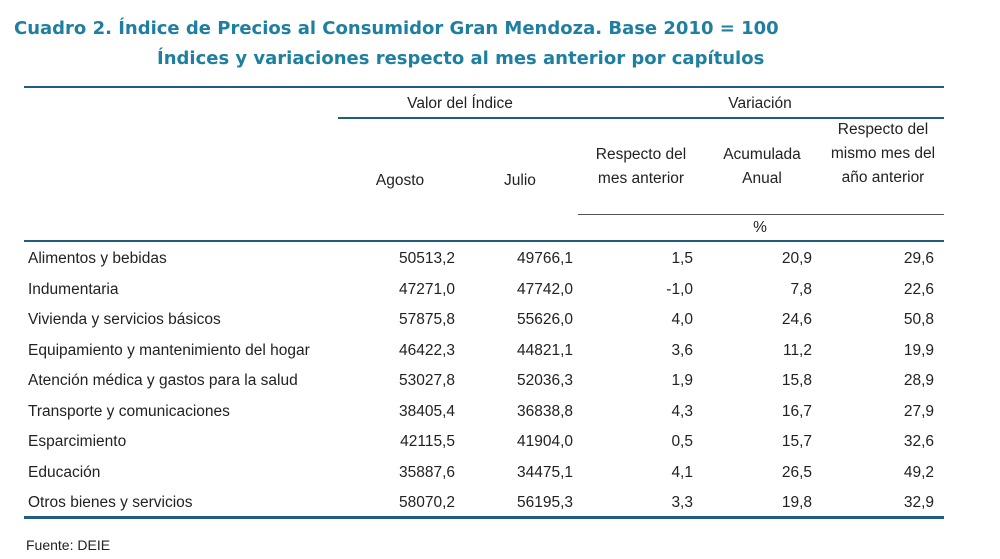  Describe the element at coordinates (400, 180) in the screenshot. I see `col-header-agosto: Agosto` at that location.